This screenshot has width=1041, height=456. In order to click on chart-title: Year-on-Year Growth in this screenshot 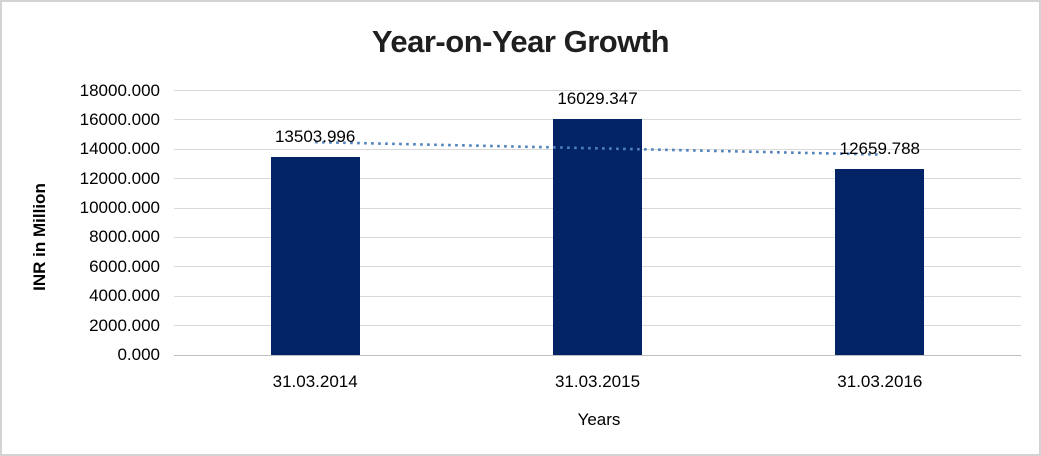, I will do `click(520, 41)`.